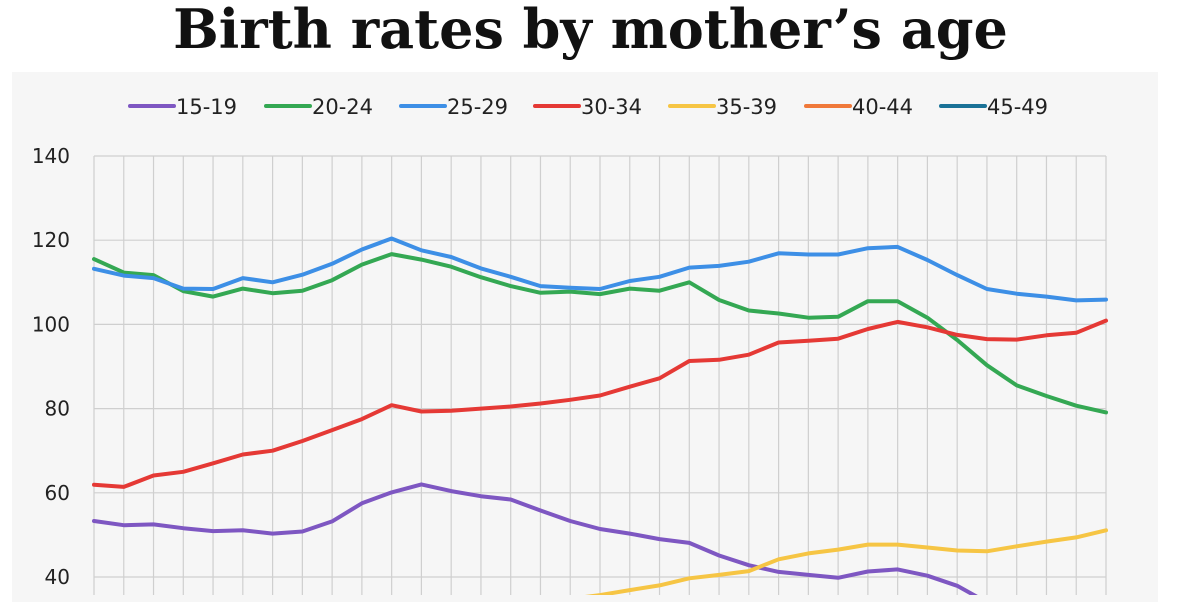 This screenshot has height=602, width=1181. What do you see at coordinates (590, 30) in the screenshot?
I see `chart-title: Birth rates by mother’s age` at bounding box center [590, 30].